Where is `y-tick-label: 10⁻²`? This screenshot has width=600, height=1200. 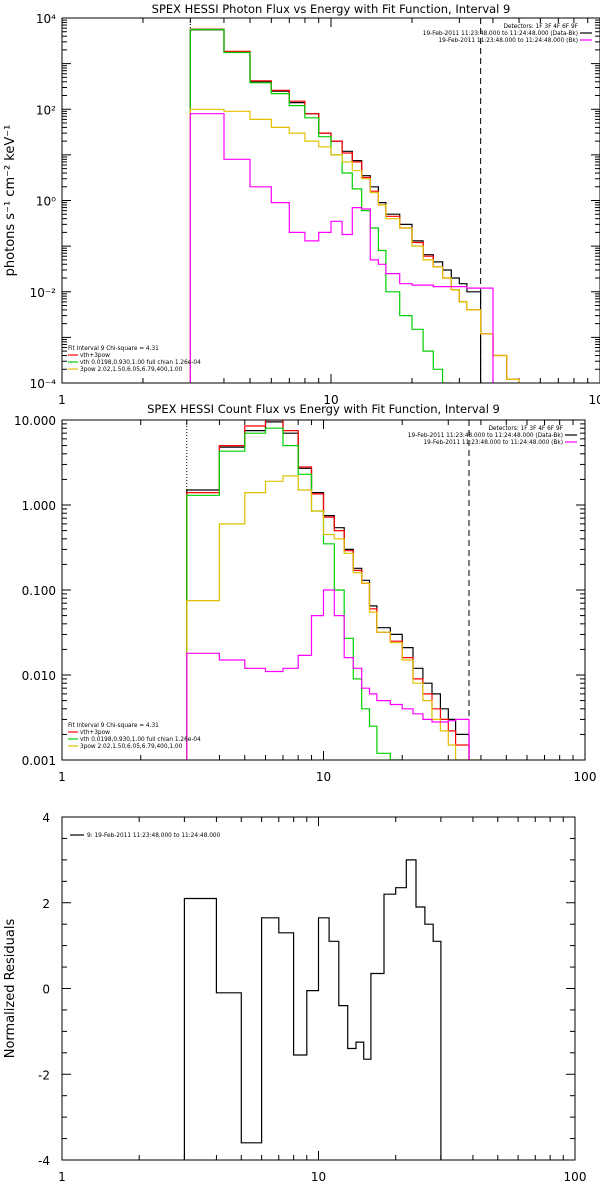
y-tick-label: 10⁻² is located at coordinates (43, 293).